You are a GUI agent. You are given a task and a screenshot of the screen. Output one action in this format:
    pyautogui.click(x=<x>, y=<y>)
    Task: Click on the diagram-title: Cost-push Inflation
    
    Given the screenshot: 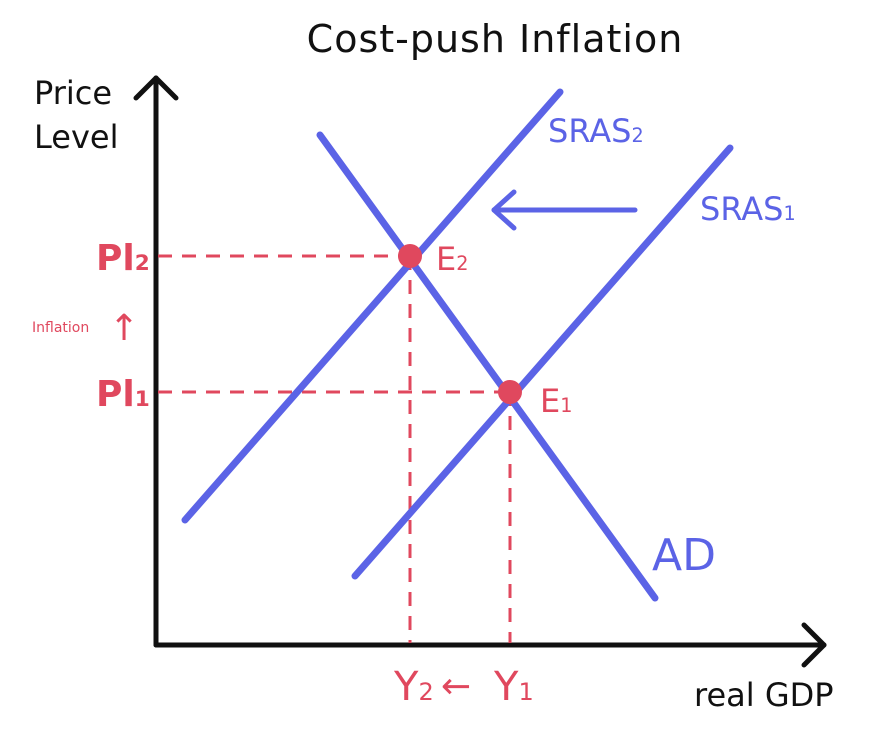 What is the action you would take?
    pyautogui.click(x=495, y=39)
    